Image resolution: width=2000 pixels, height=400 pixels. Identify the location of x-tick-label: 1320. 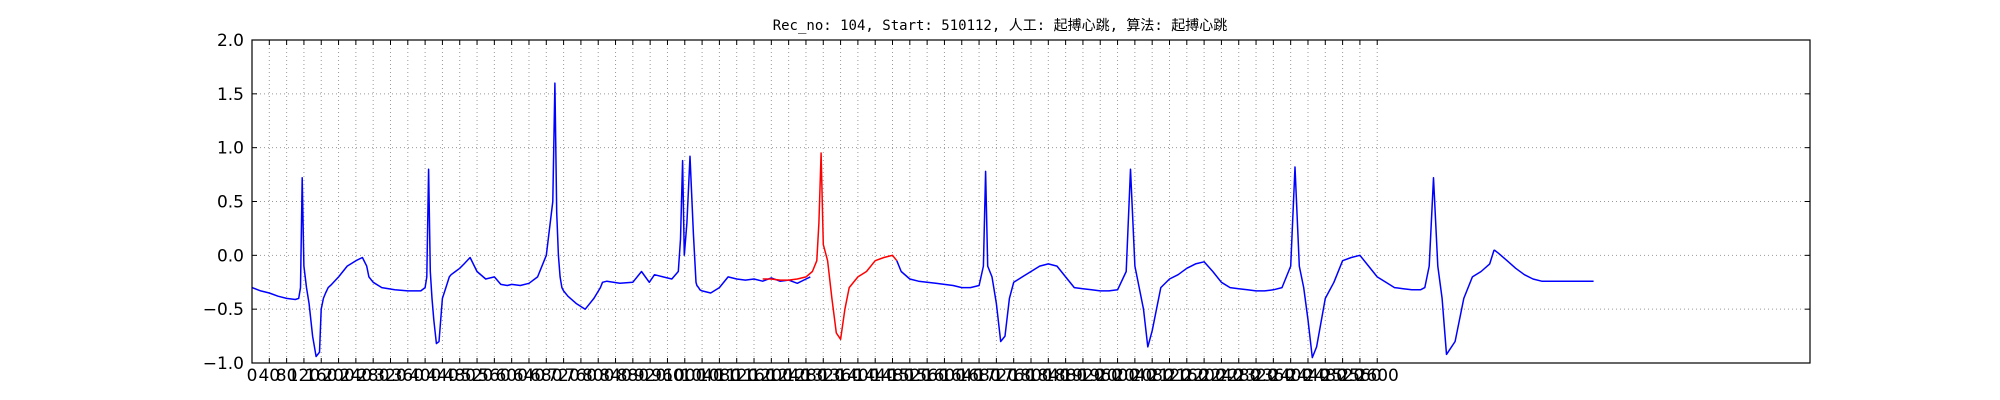
(823, 376).